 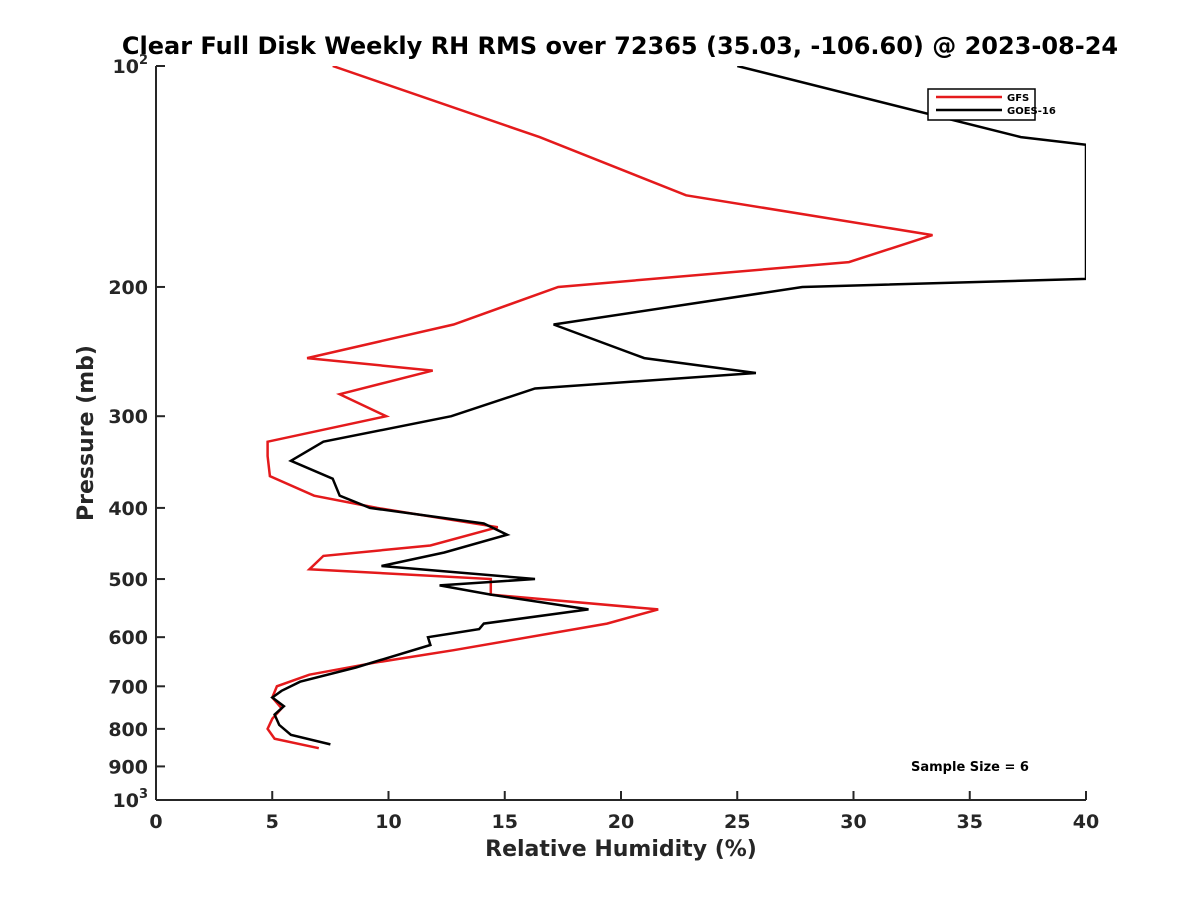 What do you see at coordinates (136, 432) in the screenshot?
I see `y-axis-ticks: 10² 200 300 400 500 600 700 800 900 10³` at bounding box center [136, 432].